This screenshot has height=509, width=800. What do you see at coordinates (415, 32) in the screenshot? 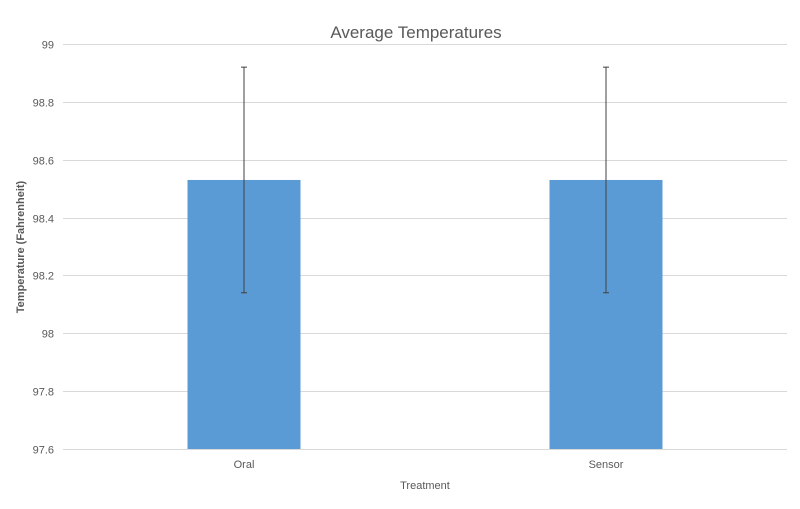
I see `chart-title: Average Temperatures` at bounding box center [415, 32].